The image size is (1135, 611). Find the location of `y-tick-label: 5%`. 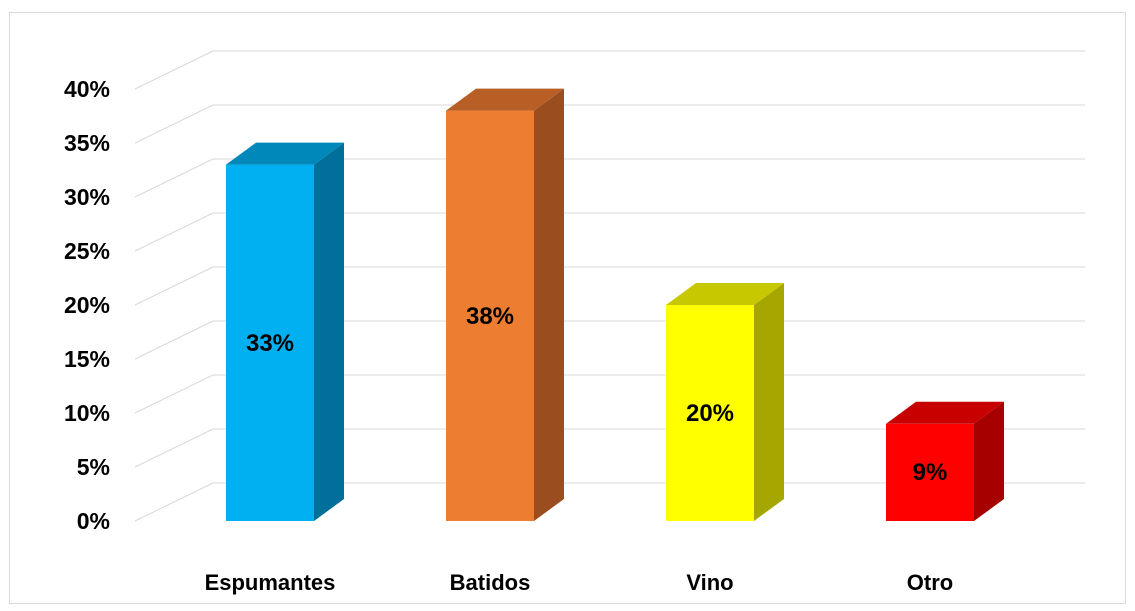

y-tick-label: 5% is located at coordinates (93, 467).